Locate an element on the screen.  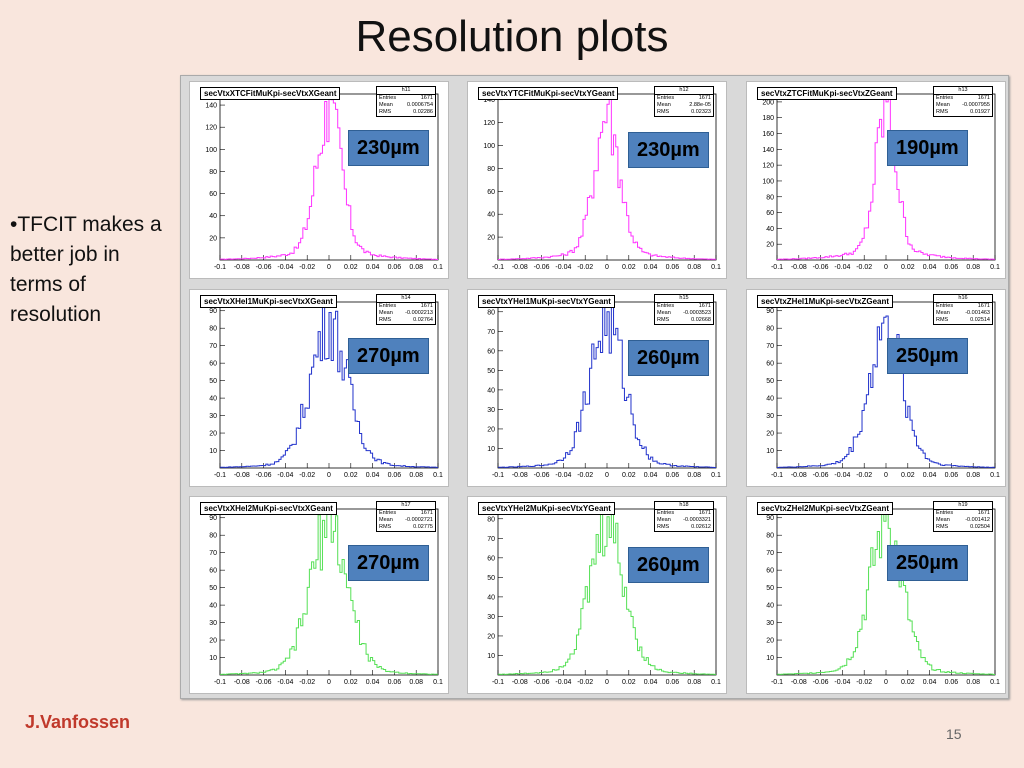
resolution-label: 260µm is located at coordinates (668, 358).